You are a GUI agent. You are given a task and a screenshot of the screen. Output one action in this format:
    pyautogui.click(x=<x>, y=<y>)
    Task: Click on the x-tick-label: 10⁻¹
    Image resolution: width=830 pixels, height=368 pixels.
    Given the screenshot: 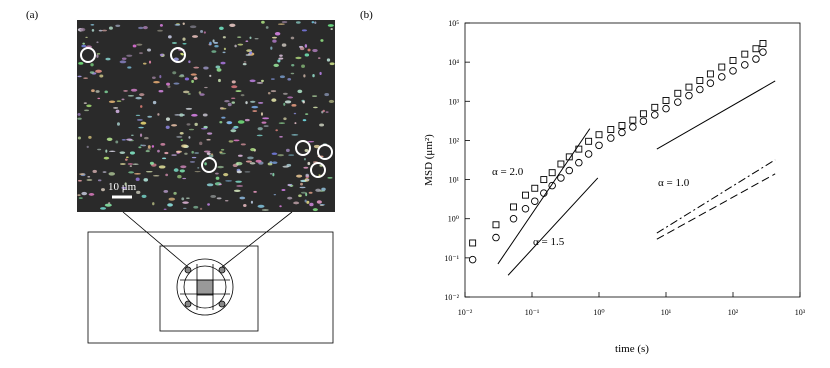 What is the action you would take?
    pyautogui.click(x=532, y=312)
    